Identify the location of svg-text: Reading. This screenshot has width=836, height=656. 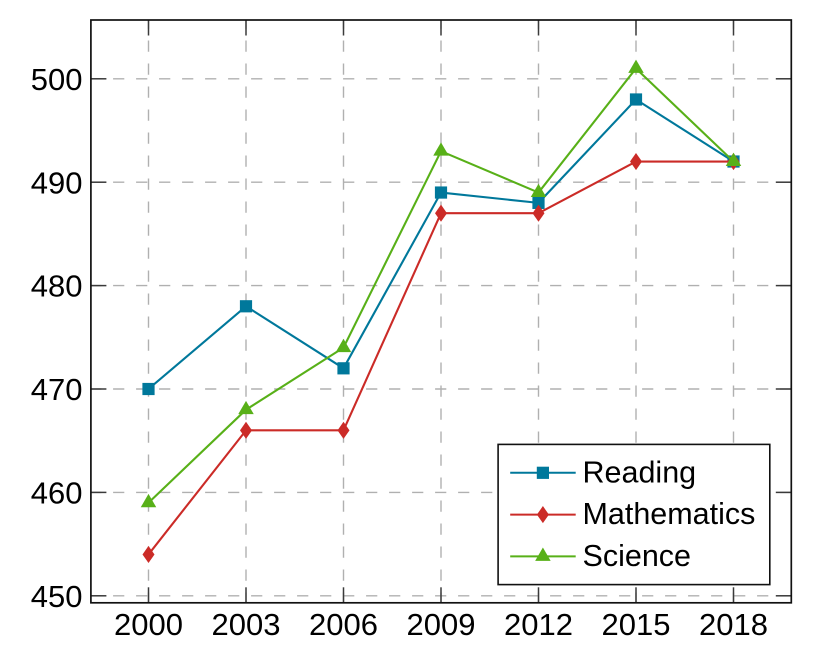
(640, 472).